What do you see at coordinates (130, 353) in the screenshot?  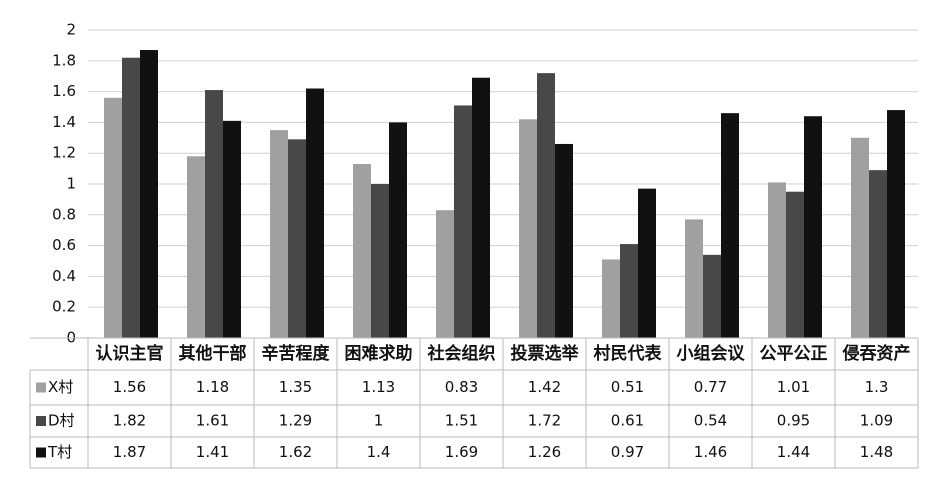 I see `x-tick-label: 认识主官` at bounding box center [130, 353].